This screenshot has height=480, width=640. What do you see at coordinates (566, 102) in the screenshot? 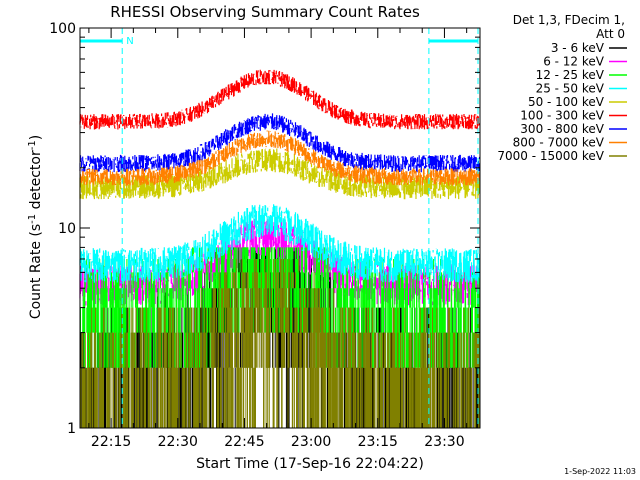
I see `legend-label-4: 50 - 100 keV` at bounding box center [566, 102].